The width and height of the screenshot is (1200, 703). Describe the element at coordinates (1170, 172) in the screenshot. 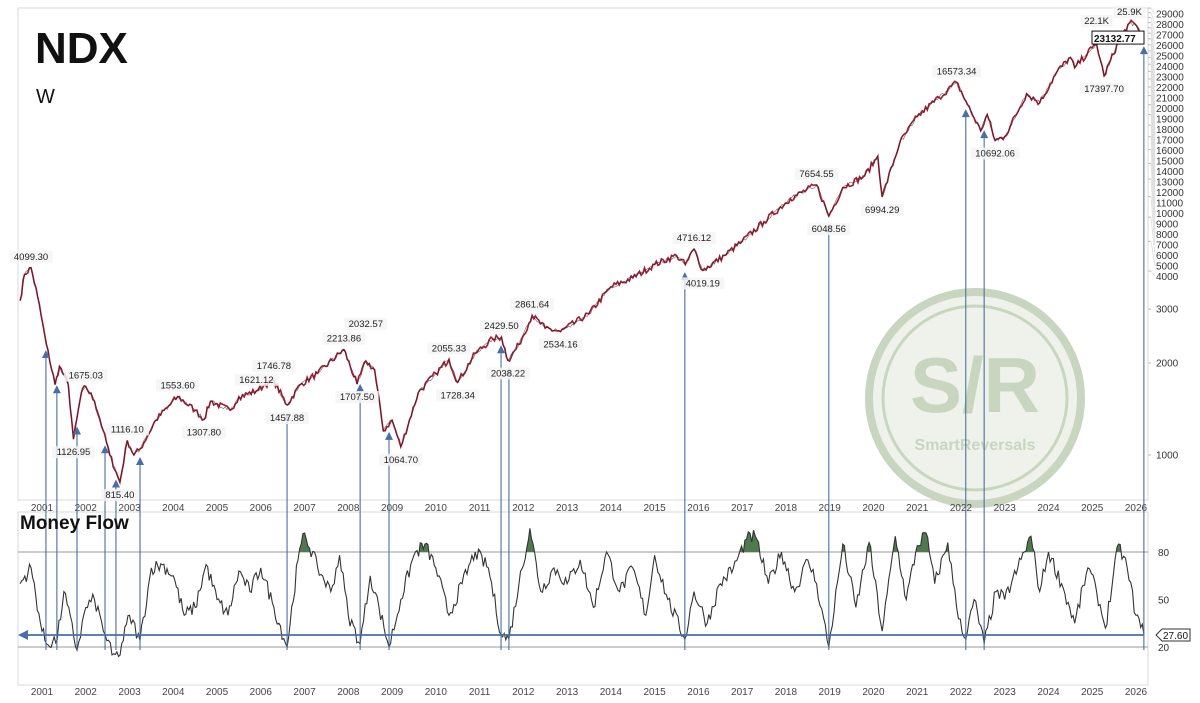

I see `price-y-tick-label: 14000` at that location.